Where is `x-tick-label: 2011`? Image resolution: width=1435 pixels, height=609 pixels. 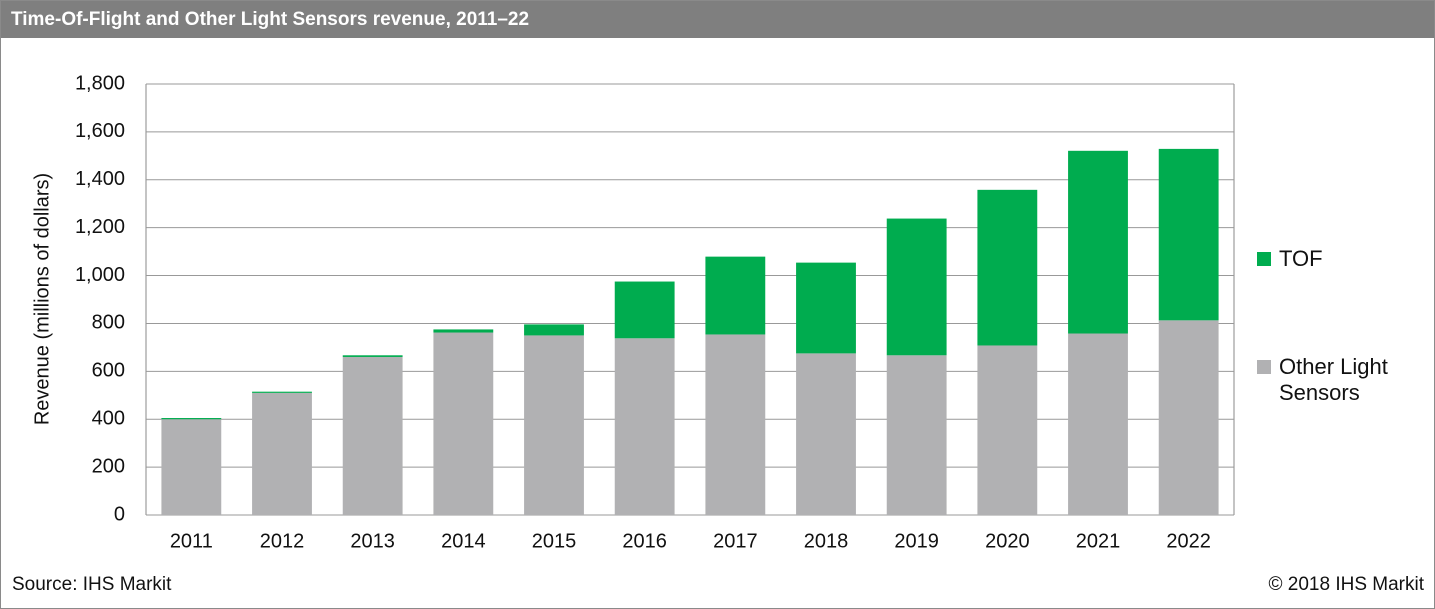 x-tick-label: 2011 is located at coordinates (191, 541).